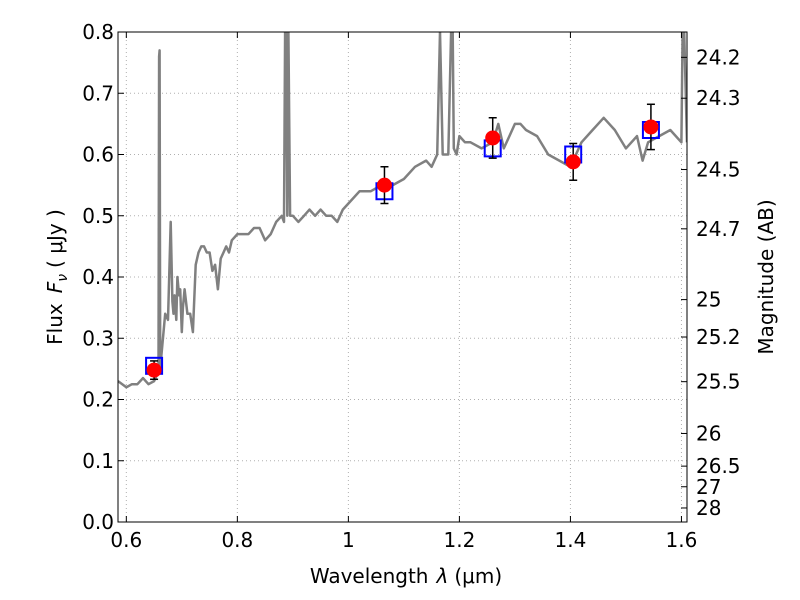 The image size is (800, 600). I want to click on y2-tick-label: 27, so click(708, 487).